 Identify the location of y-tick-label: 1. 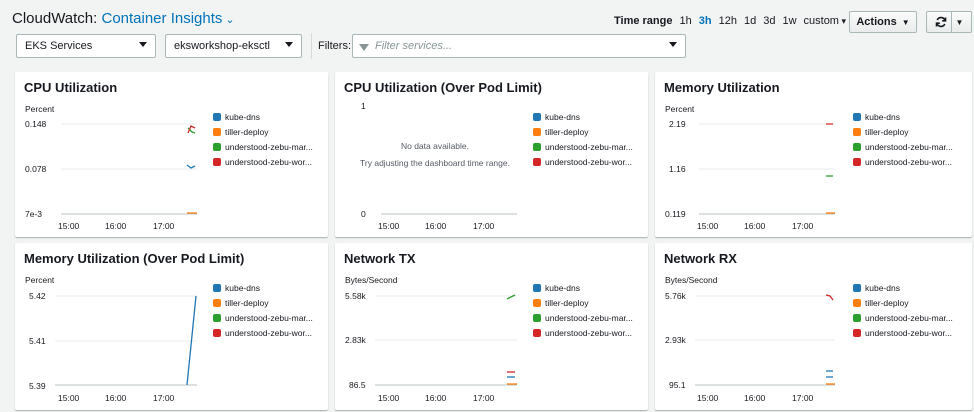
(363, 106).